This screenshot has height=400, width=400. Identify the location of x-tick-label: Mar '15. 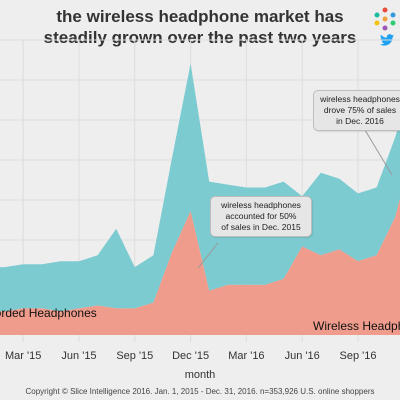
(23, 356).